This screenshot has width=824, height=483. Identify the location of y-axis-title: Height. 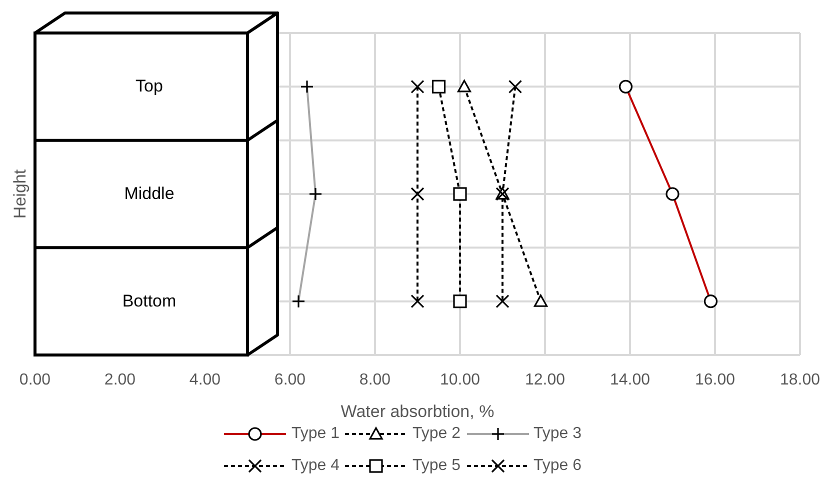
(20, 194).